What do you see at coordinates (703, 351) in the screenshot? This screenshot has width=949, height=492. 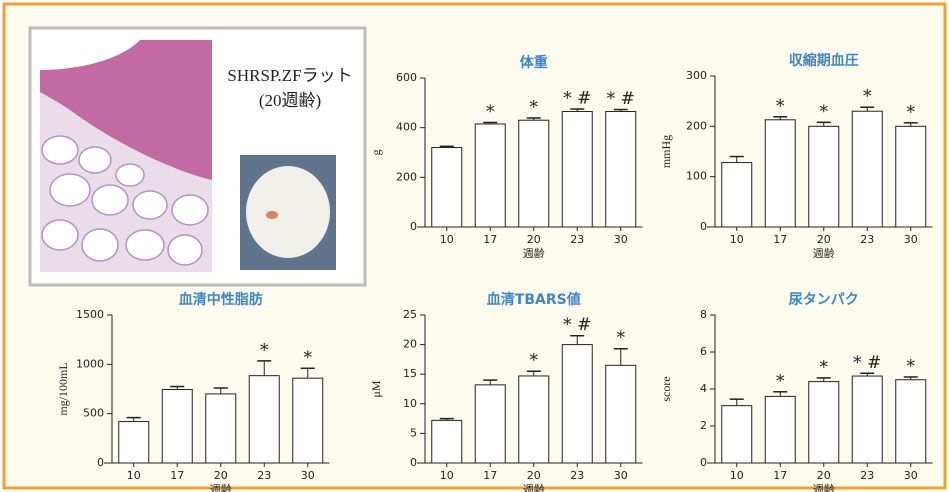 I see `y-tick-label: 6` at bounding box center [703, 351].